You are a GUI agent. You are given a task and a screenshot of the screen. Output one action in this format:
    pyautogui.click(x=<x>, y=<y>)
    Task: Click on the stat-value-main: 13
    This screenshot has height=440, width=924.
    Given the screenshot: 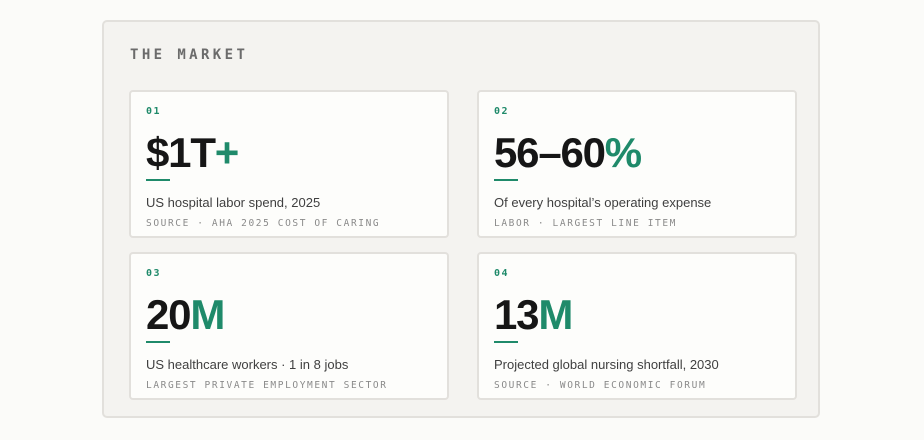 What is the action you would take?
    pyautogui.click(x=517, y=314)
    